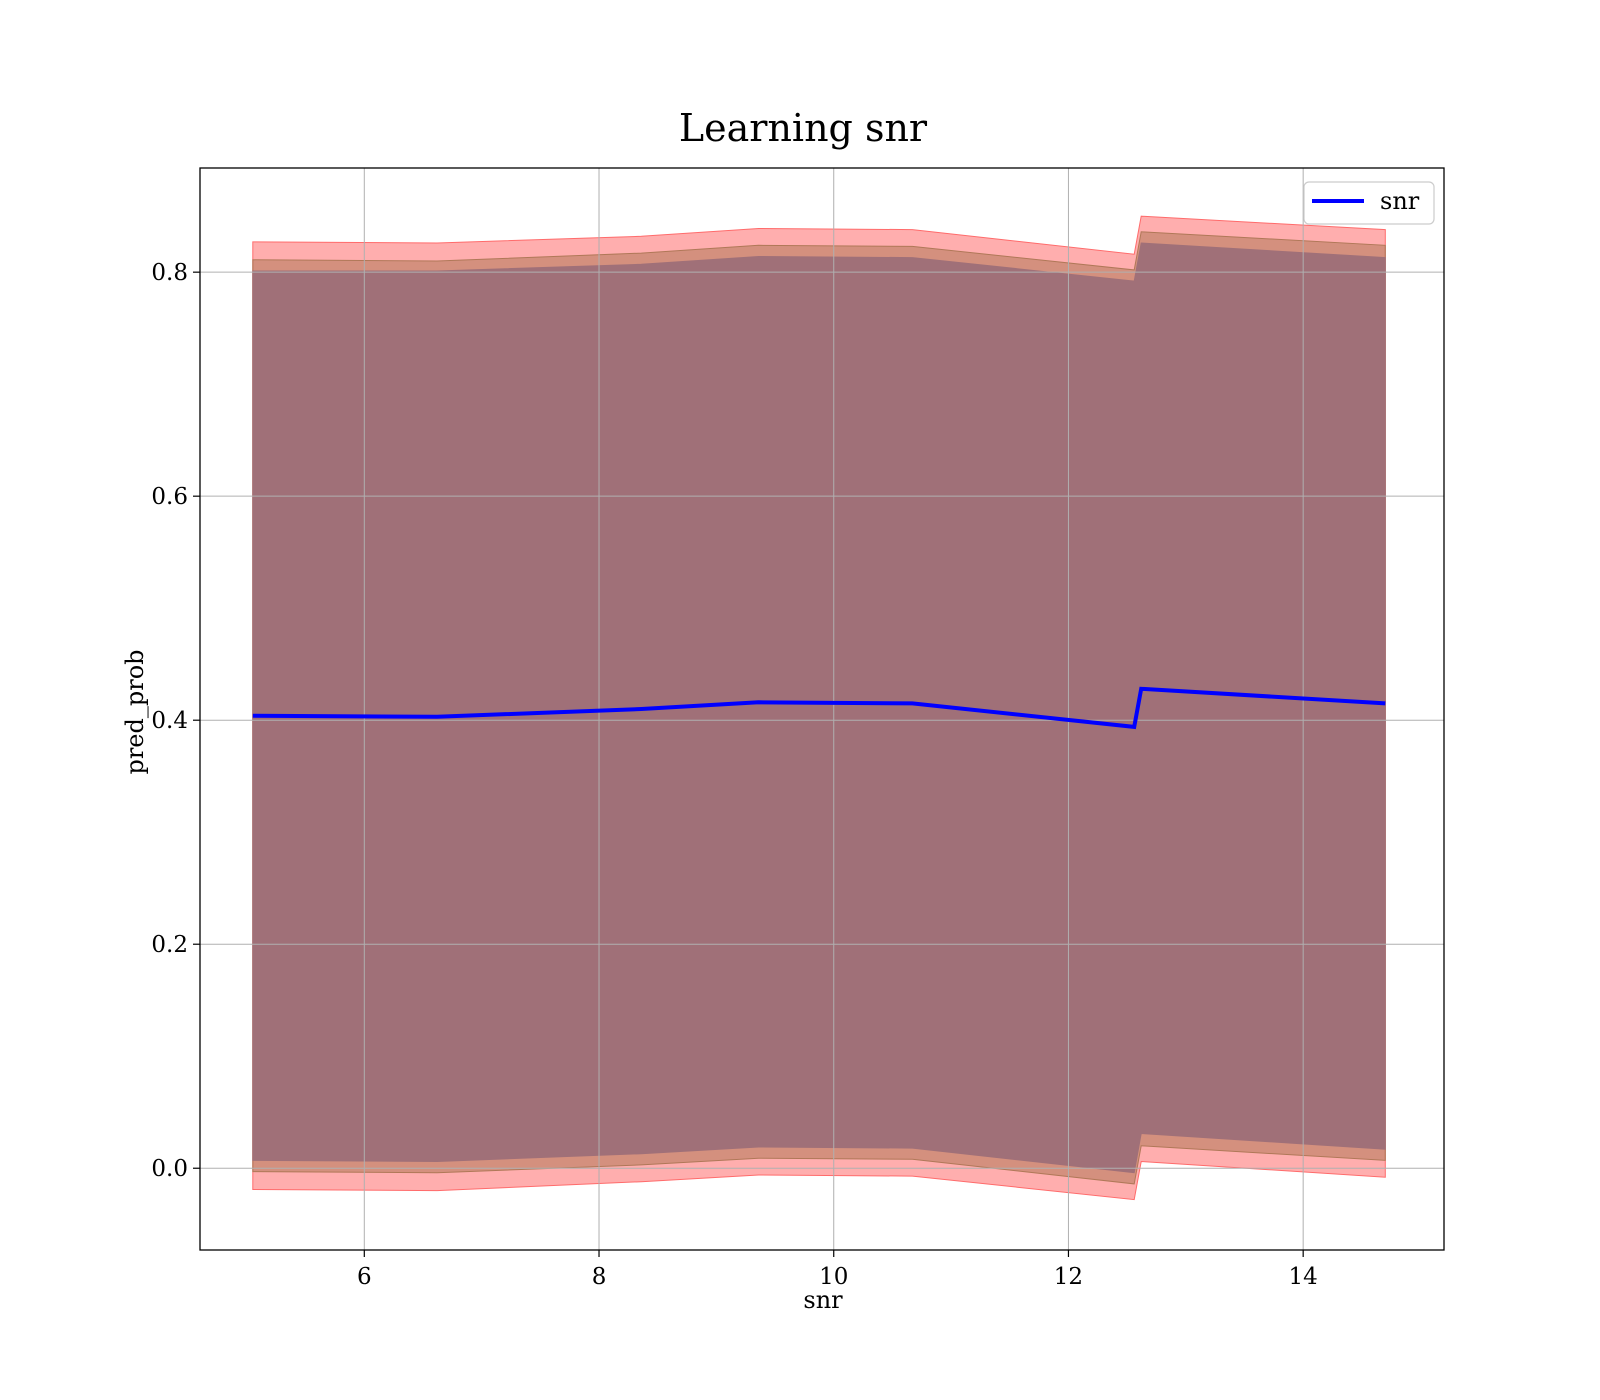  Describe the element at coordinates (823, 1300) in the screenshot. I see `x-axis-label: snr` at that location.